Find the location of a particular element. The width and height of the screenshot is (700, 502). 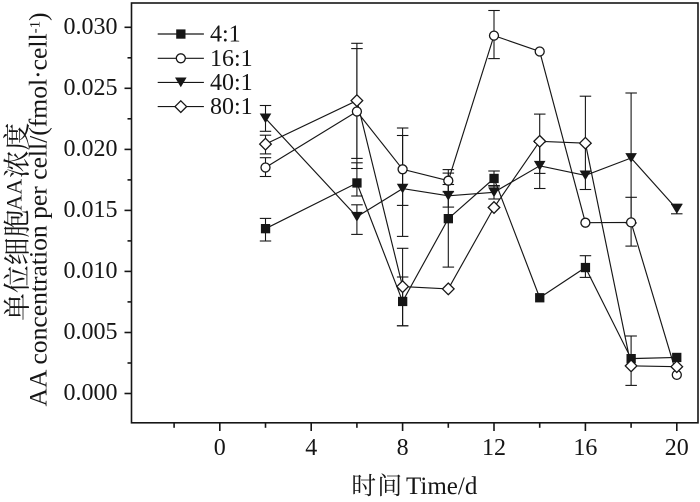

svg-text: 0.000 is located at coordinates (91, 393).